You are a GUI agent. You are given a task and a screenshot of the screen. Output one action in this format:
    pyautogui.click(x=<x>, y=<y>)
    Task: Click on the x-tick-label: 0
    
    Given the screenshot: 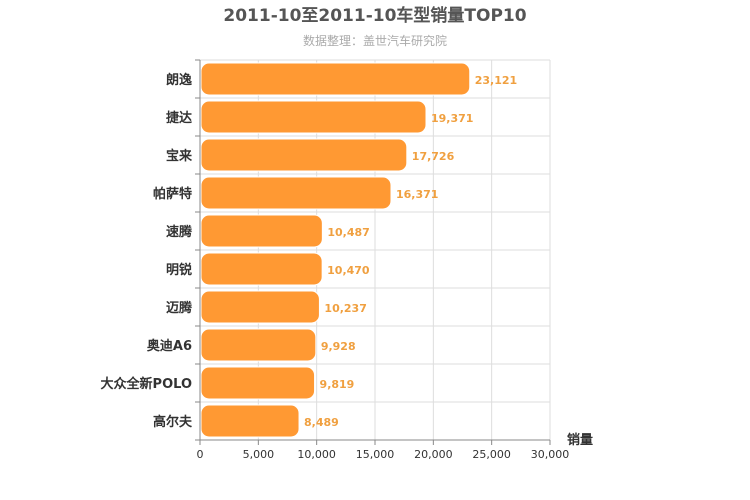 What is the action you would take?
    pyautogui.click(x=200, y=454)
    